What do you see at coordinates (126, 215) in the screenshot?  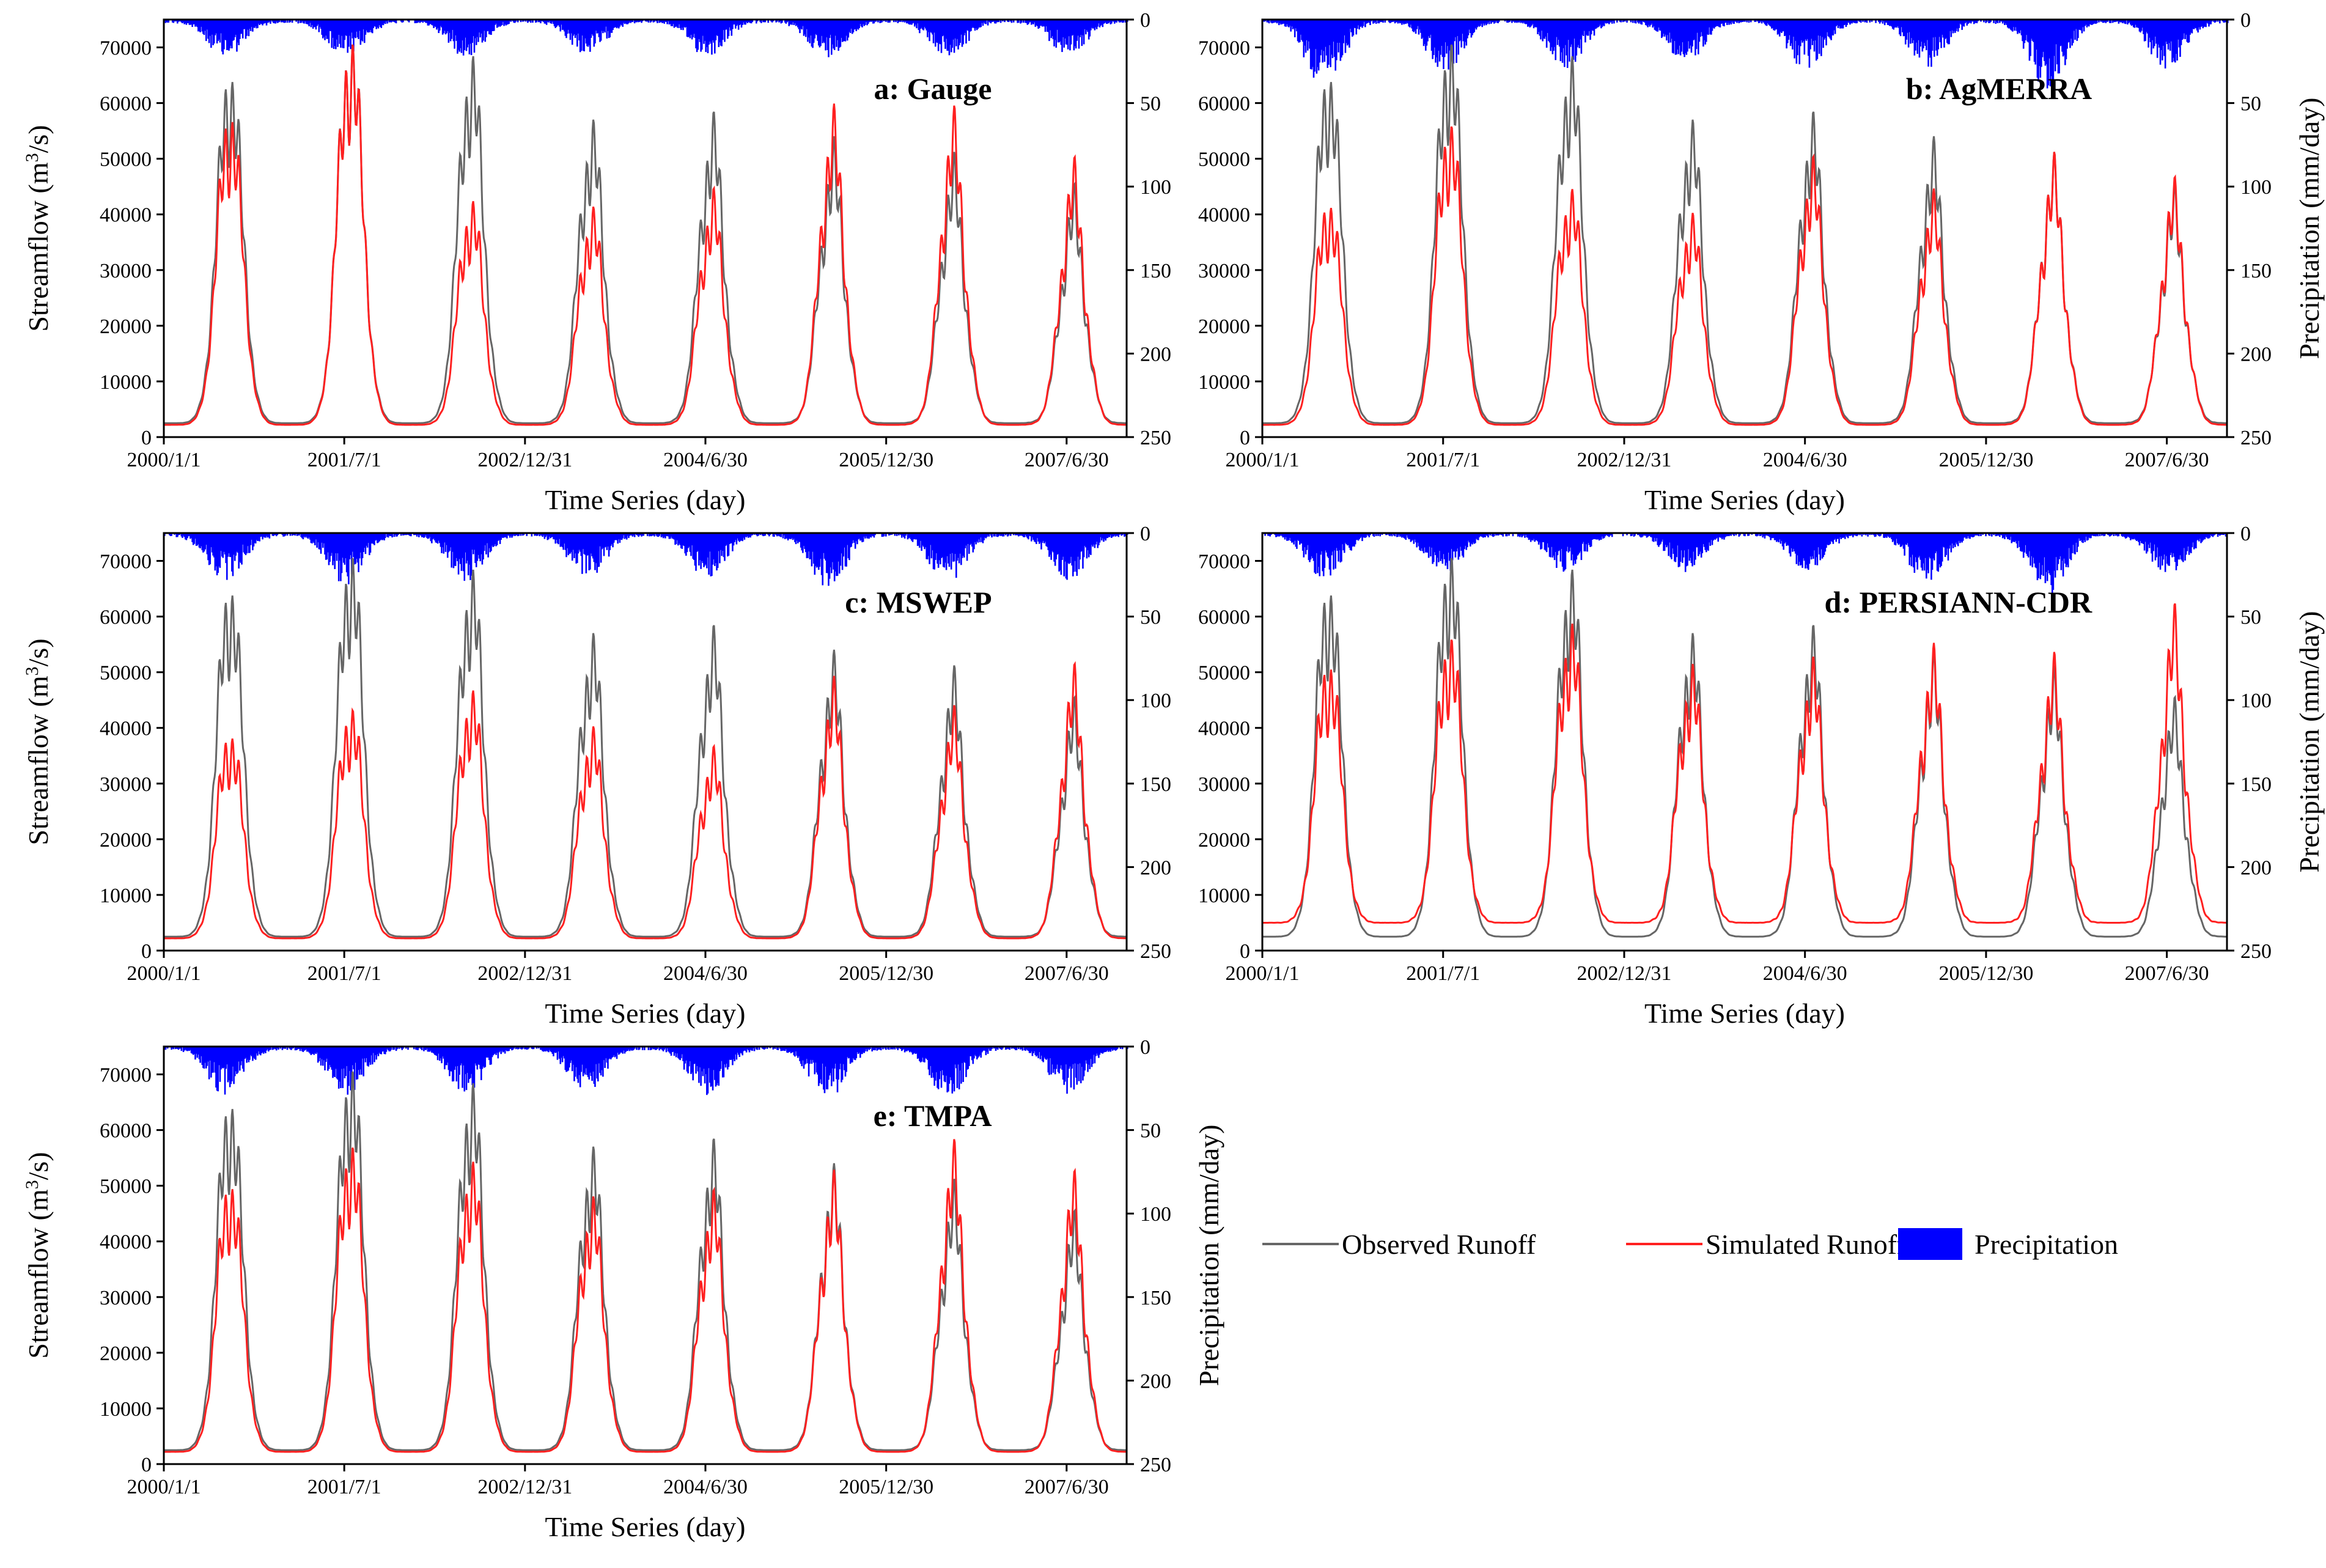 I see `y-tick-label: 40000` at bounding box center [126, 215].